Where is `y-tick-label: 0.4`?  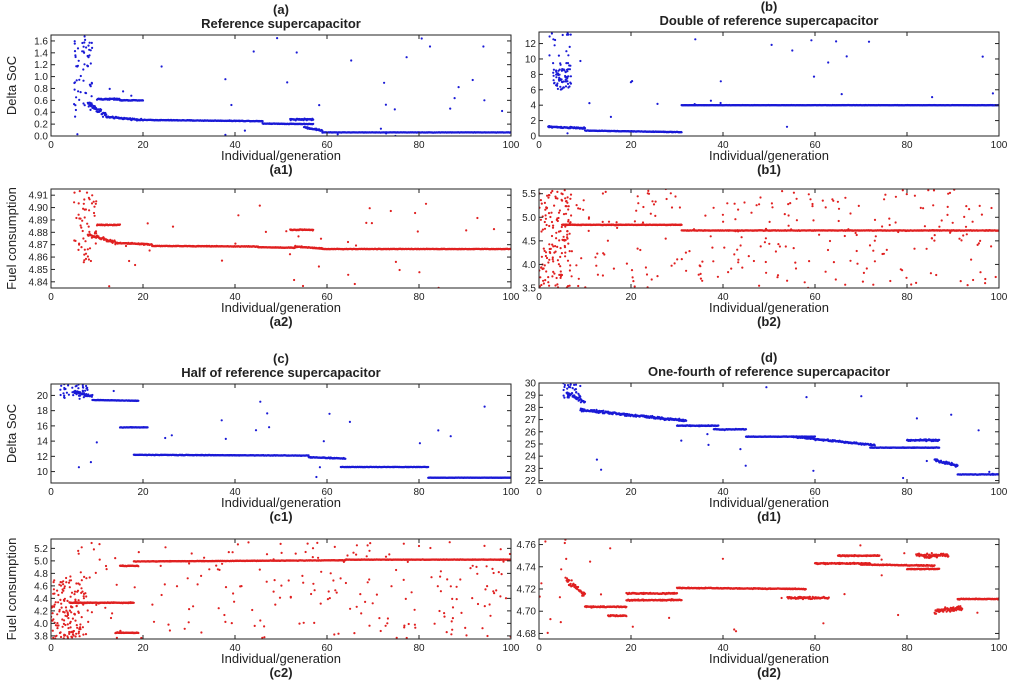 y-tick-label: 0.4 is located at coordinates (41, 113).